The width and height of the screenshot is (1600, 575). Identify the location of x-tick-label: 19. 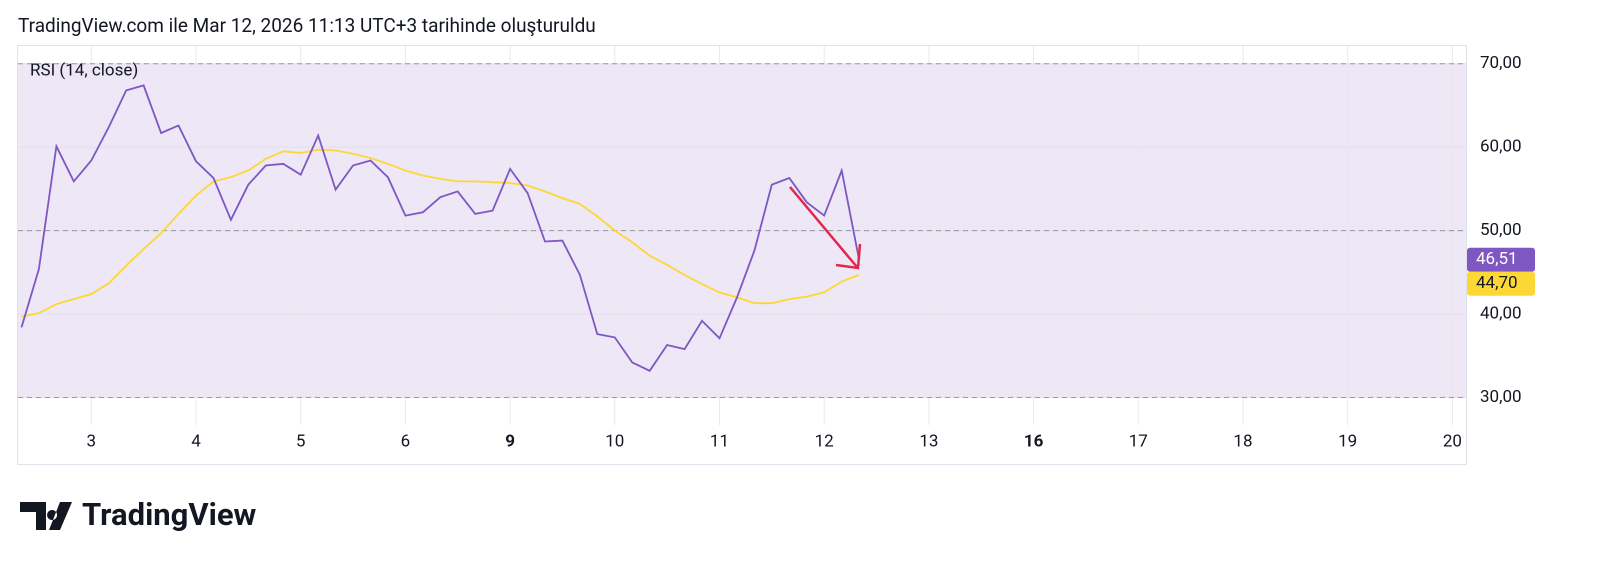
(1347, 441).